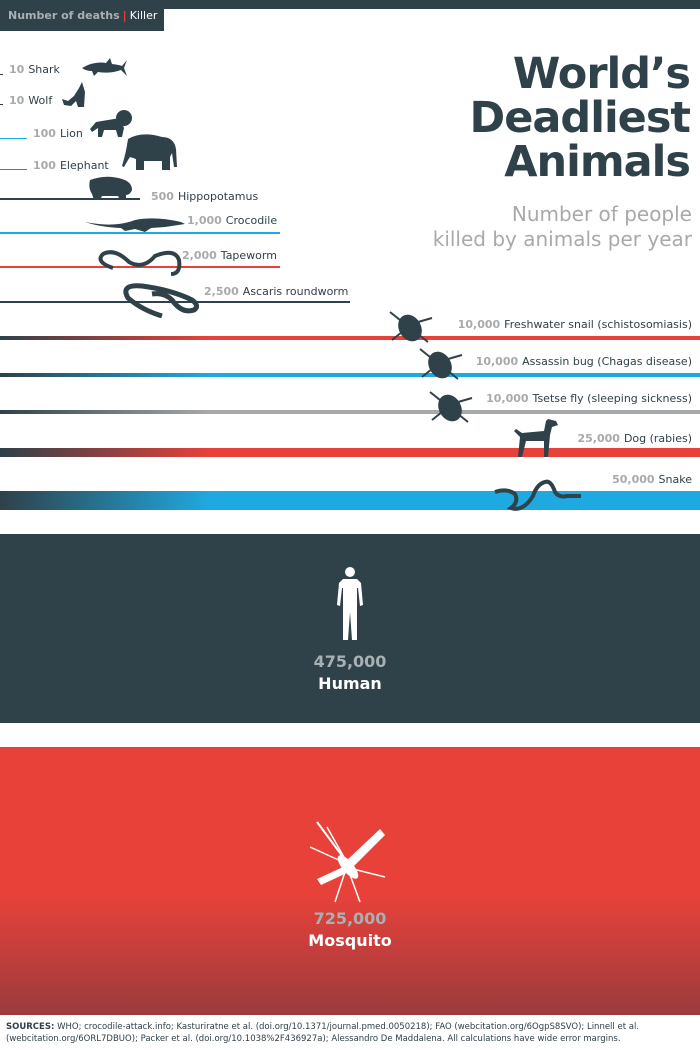 This screenshot has width=700, height=1050. Describe the element at coordinates (251, 220) in the screenshot. I see `bar-category: Crocodile` at that location.